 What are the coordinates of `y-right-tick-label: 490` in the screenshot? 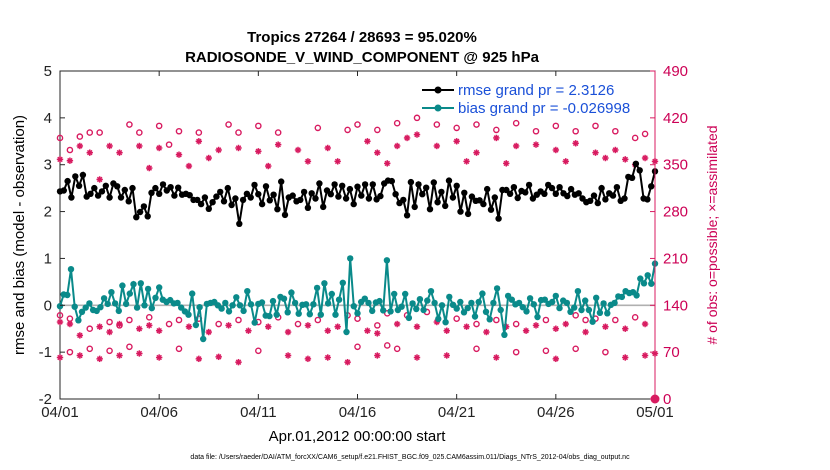 It's located at (675, 71).